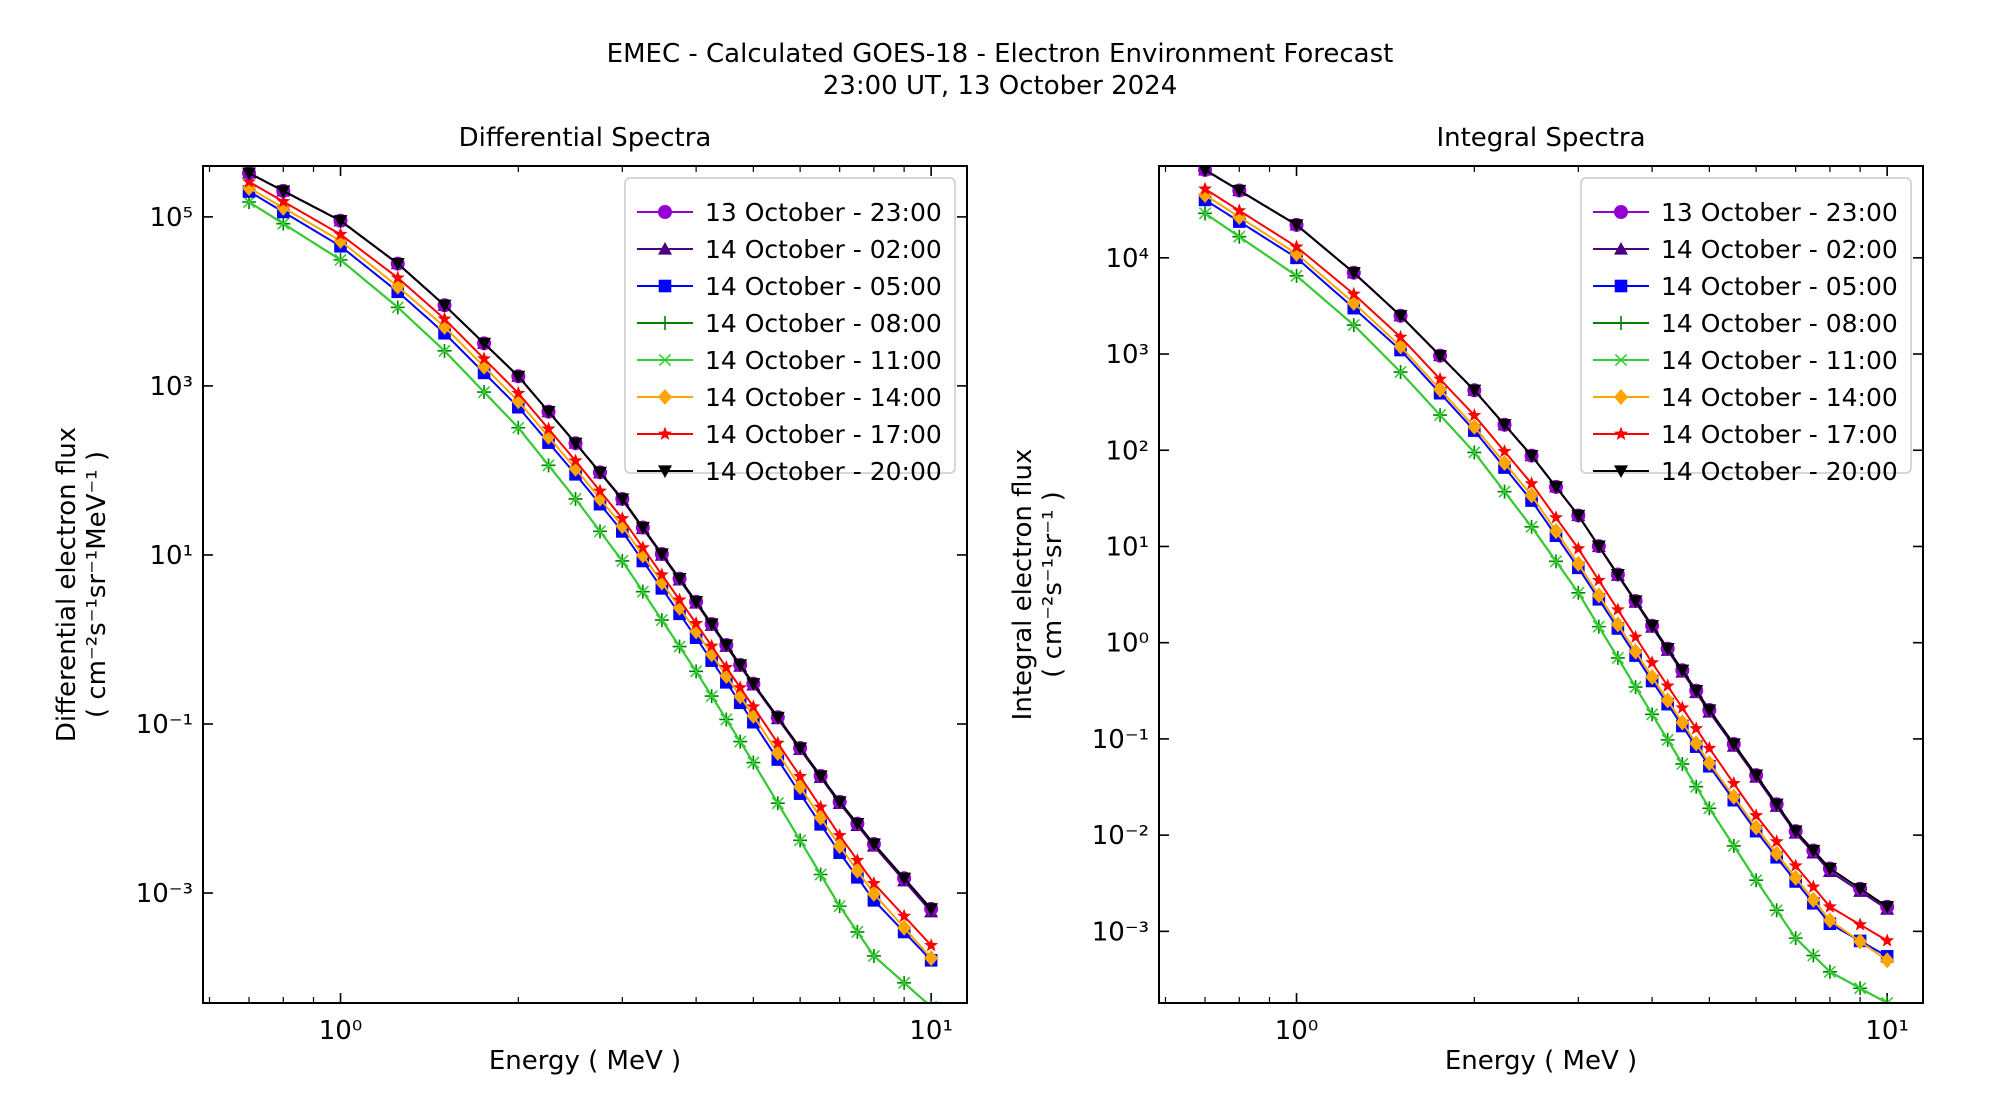 Image resolution: width=2000 pixels, height=1100 pixels. What do you see at coordinates (585, 138) in the screenshot?
I see `panel-title: Differential Spectra` at bounding box center [585, 138].